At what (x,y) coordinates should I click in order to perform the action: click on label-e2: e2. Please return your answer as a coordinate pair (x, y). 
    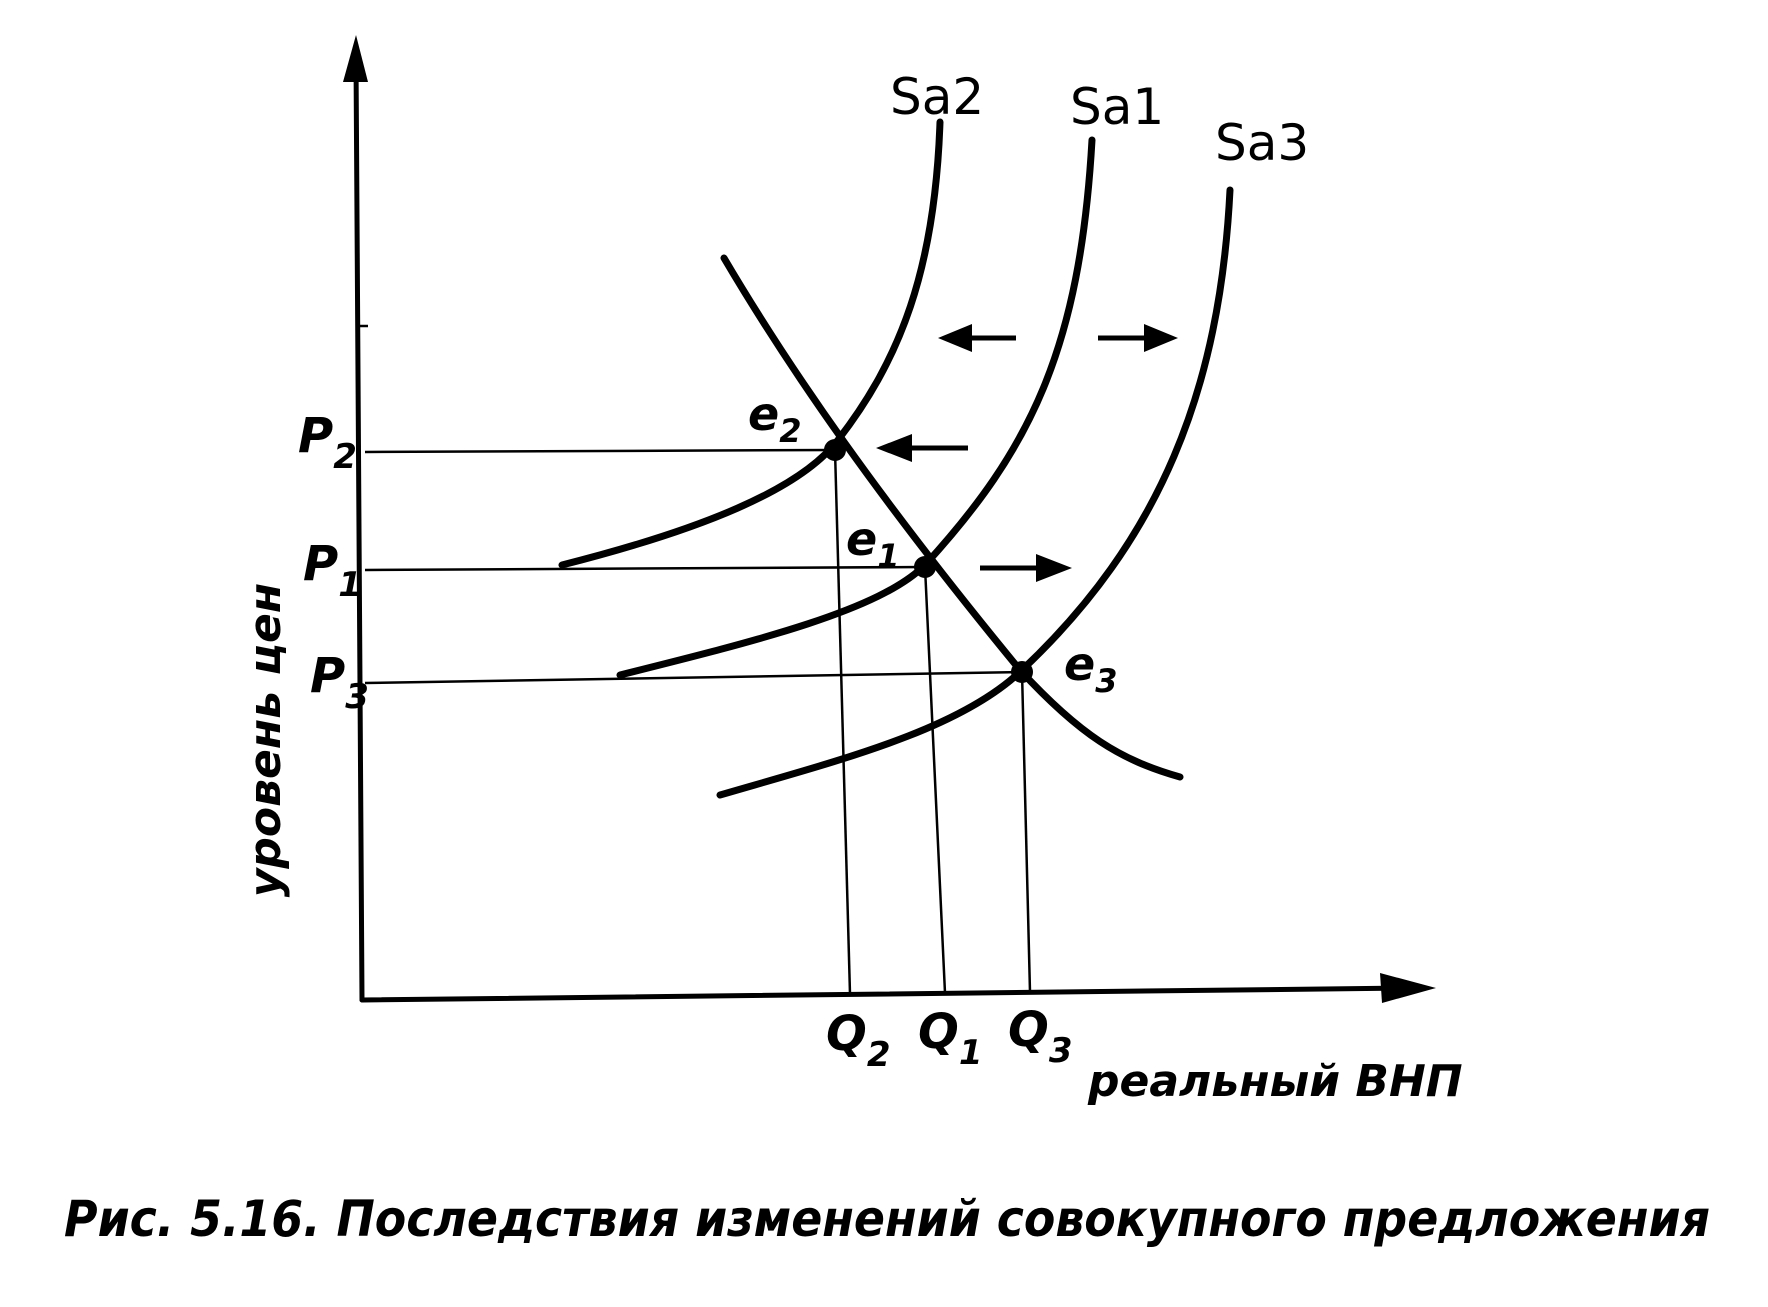
    Looking at the image, I should click on (774, 418).